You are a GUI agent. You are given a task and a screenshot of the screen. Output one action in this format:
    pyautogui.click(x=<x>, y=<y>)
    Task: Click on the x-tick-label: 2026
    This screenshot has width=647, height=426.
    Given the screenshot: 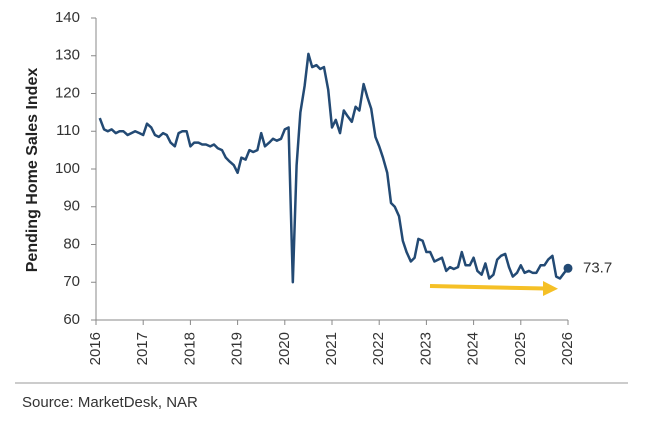 What is the action you would take?
    pyautogui.click(x=567, y=348)
    